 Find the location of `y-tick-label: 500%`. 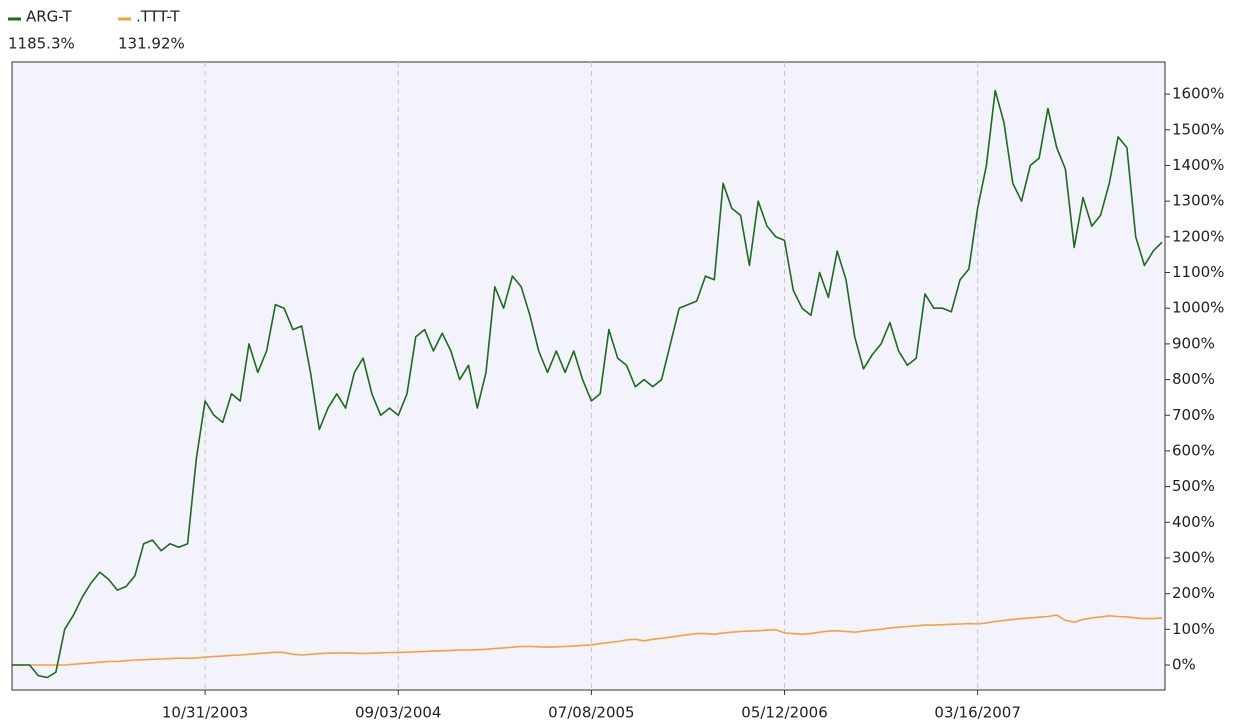

y-tick-label: 500% is located at coordinates (1193, 486).